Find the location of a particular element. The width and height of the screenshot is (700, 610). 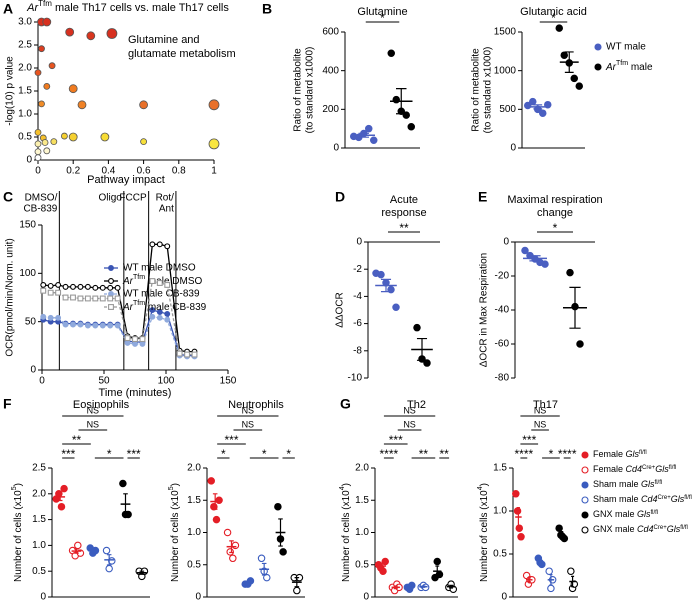

significance-label: * is located at coordinates (555, 228).